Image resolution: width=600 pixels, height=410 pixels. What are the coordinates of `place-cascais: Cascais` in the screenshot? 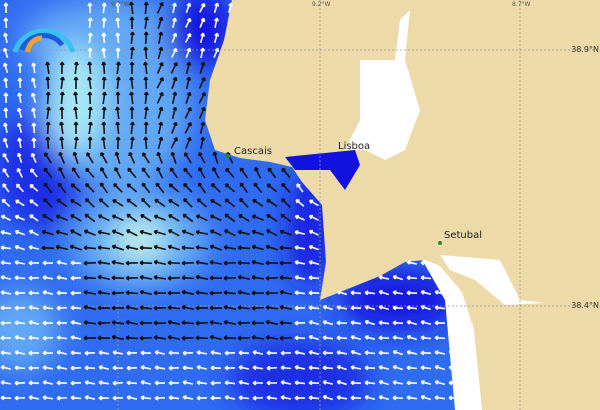 It's located at (253, 151).